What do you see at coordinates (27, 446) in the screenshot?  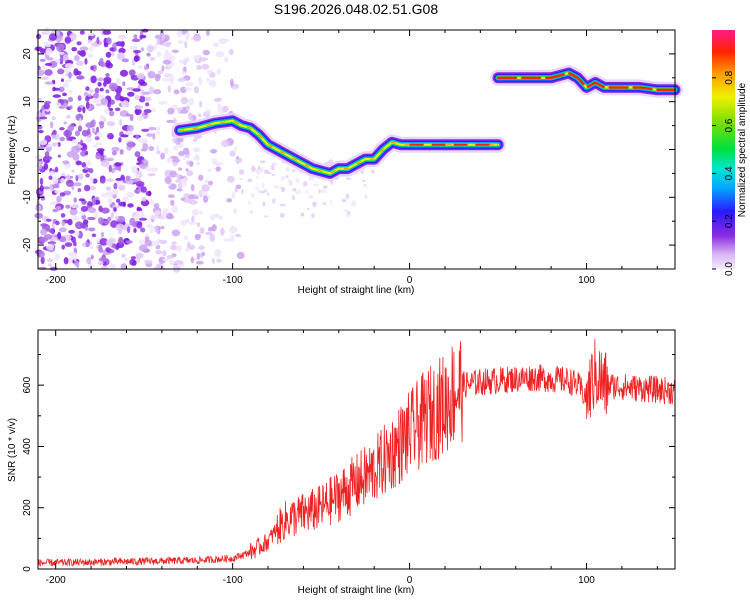 I see `y-tick-label: 400` at bounding box center [27, 446].